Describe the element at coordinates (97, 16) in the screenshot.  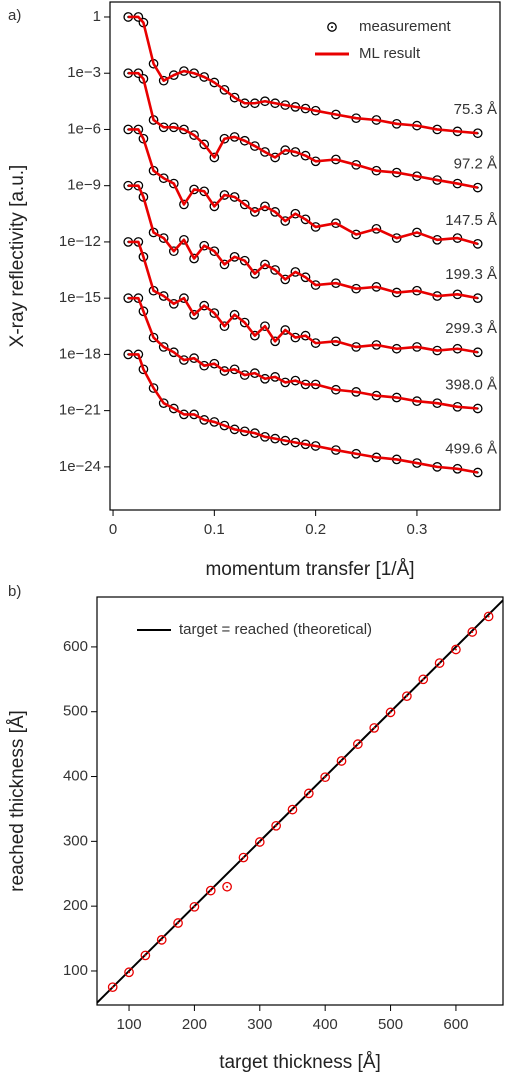
I see `y-tick-label: 1` at that location.